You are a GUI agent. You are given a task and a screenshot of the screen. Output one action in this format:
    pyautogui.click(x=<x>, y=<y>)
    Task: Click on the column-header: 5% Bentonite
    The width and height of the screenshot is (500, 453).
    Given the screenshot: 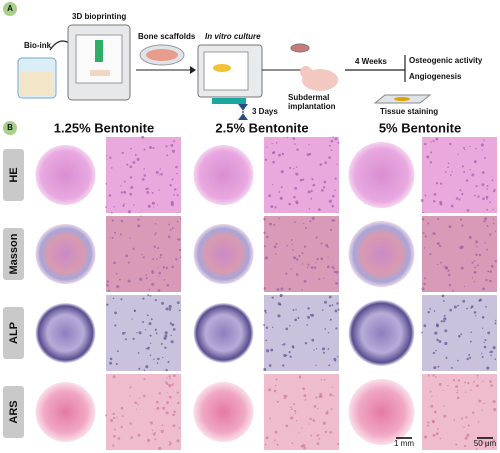 What is the action you would take?
    pyautogui.click(x=420, y=127)
    